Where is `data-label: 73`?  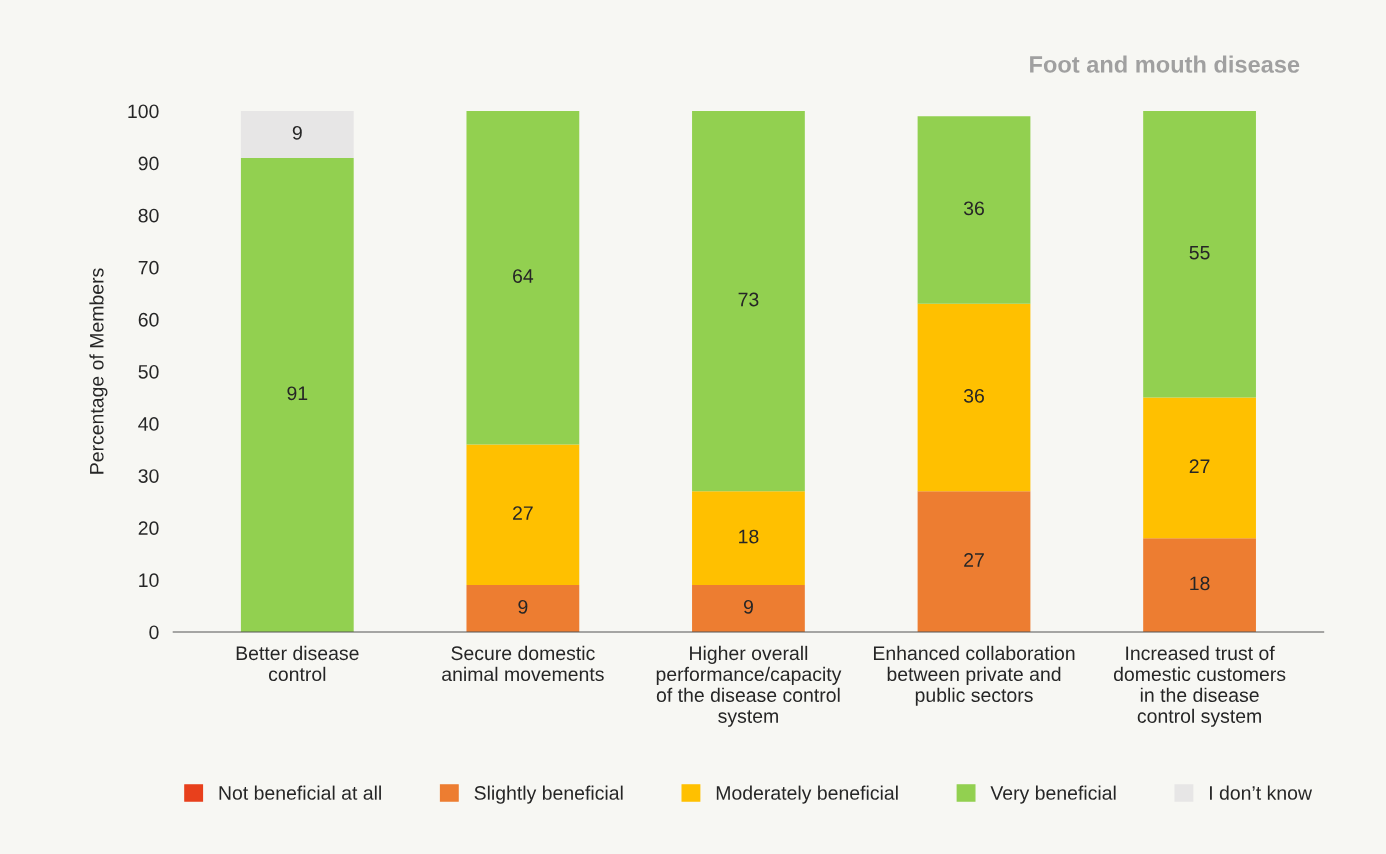 data-label: 73 is located at coordinates (748, 299).